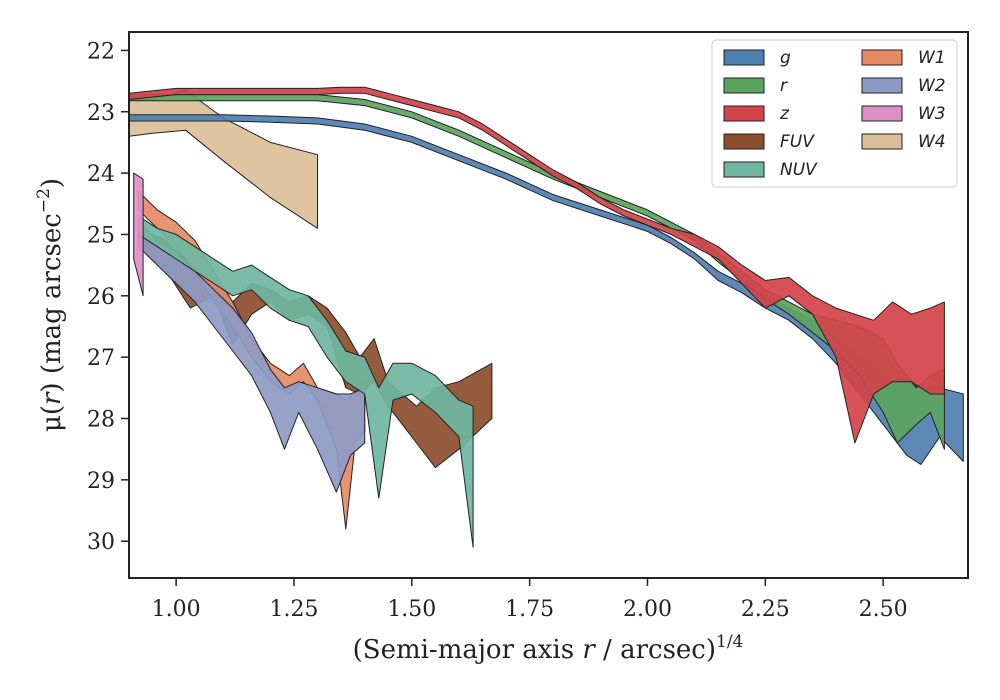 The image size is (1000, 700). What do you see at coordinates (138, 234) in the screenshot?
I see `band-w3` at bounding box center [138, 234].